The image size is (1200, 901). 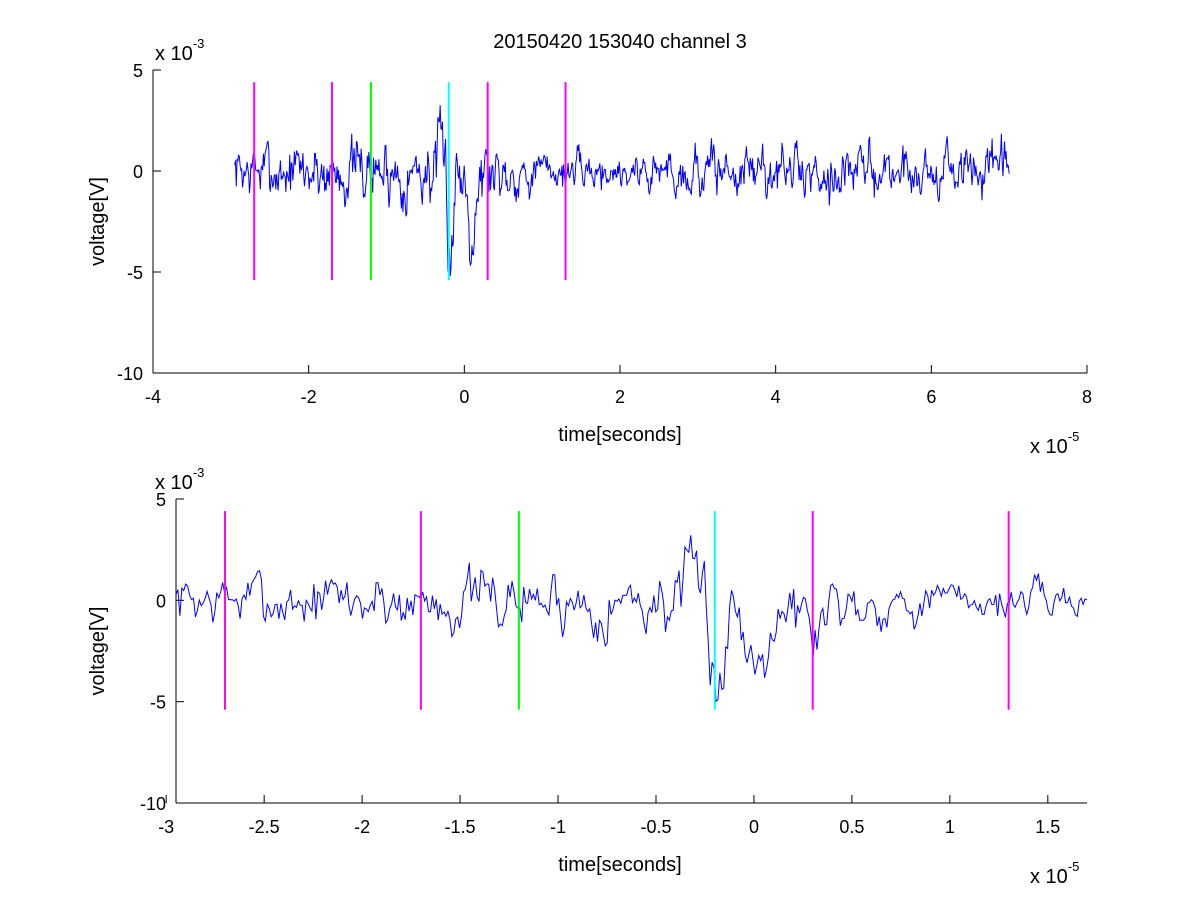 What do you see at coordinates (655, 827) in the screenshot?
I see `x-tick-label: -0.5` at bounding box center [655, 827].